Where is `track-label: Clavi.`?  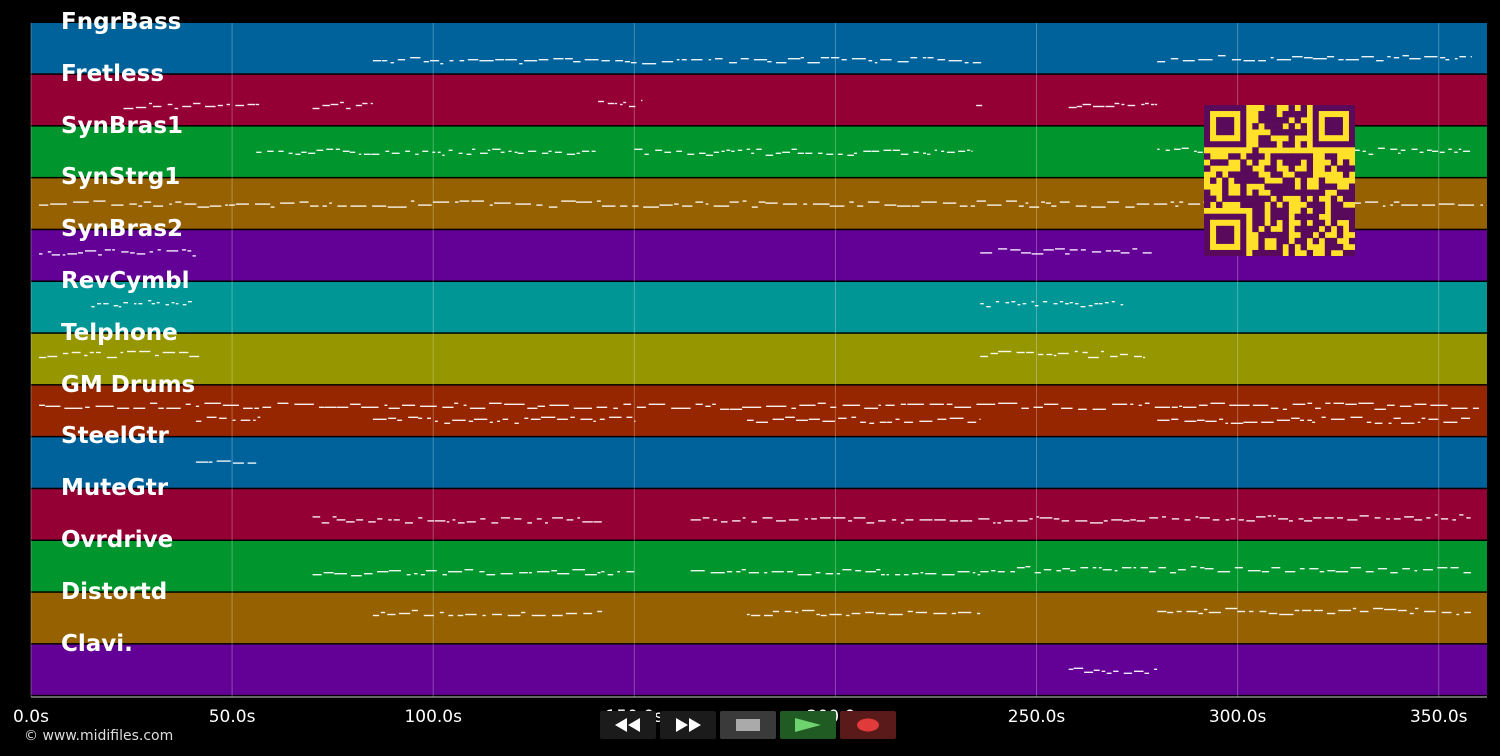 track-label: Clavi. is located at coordinates (97, 643).